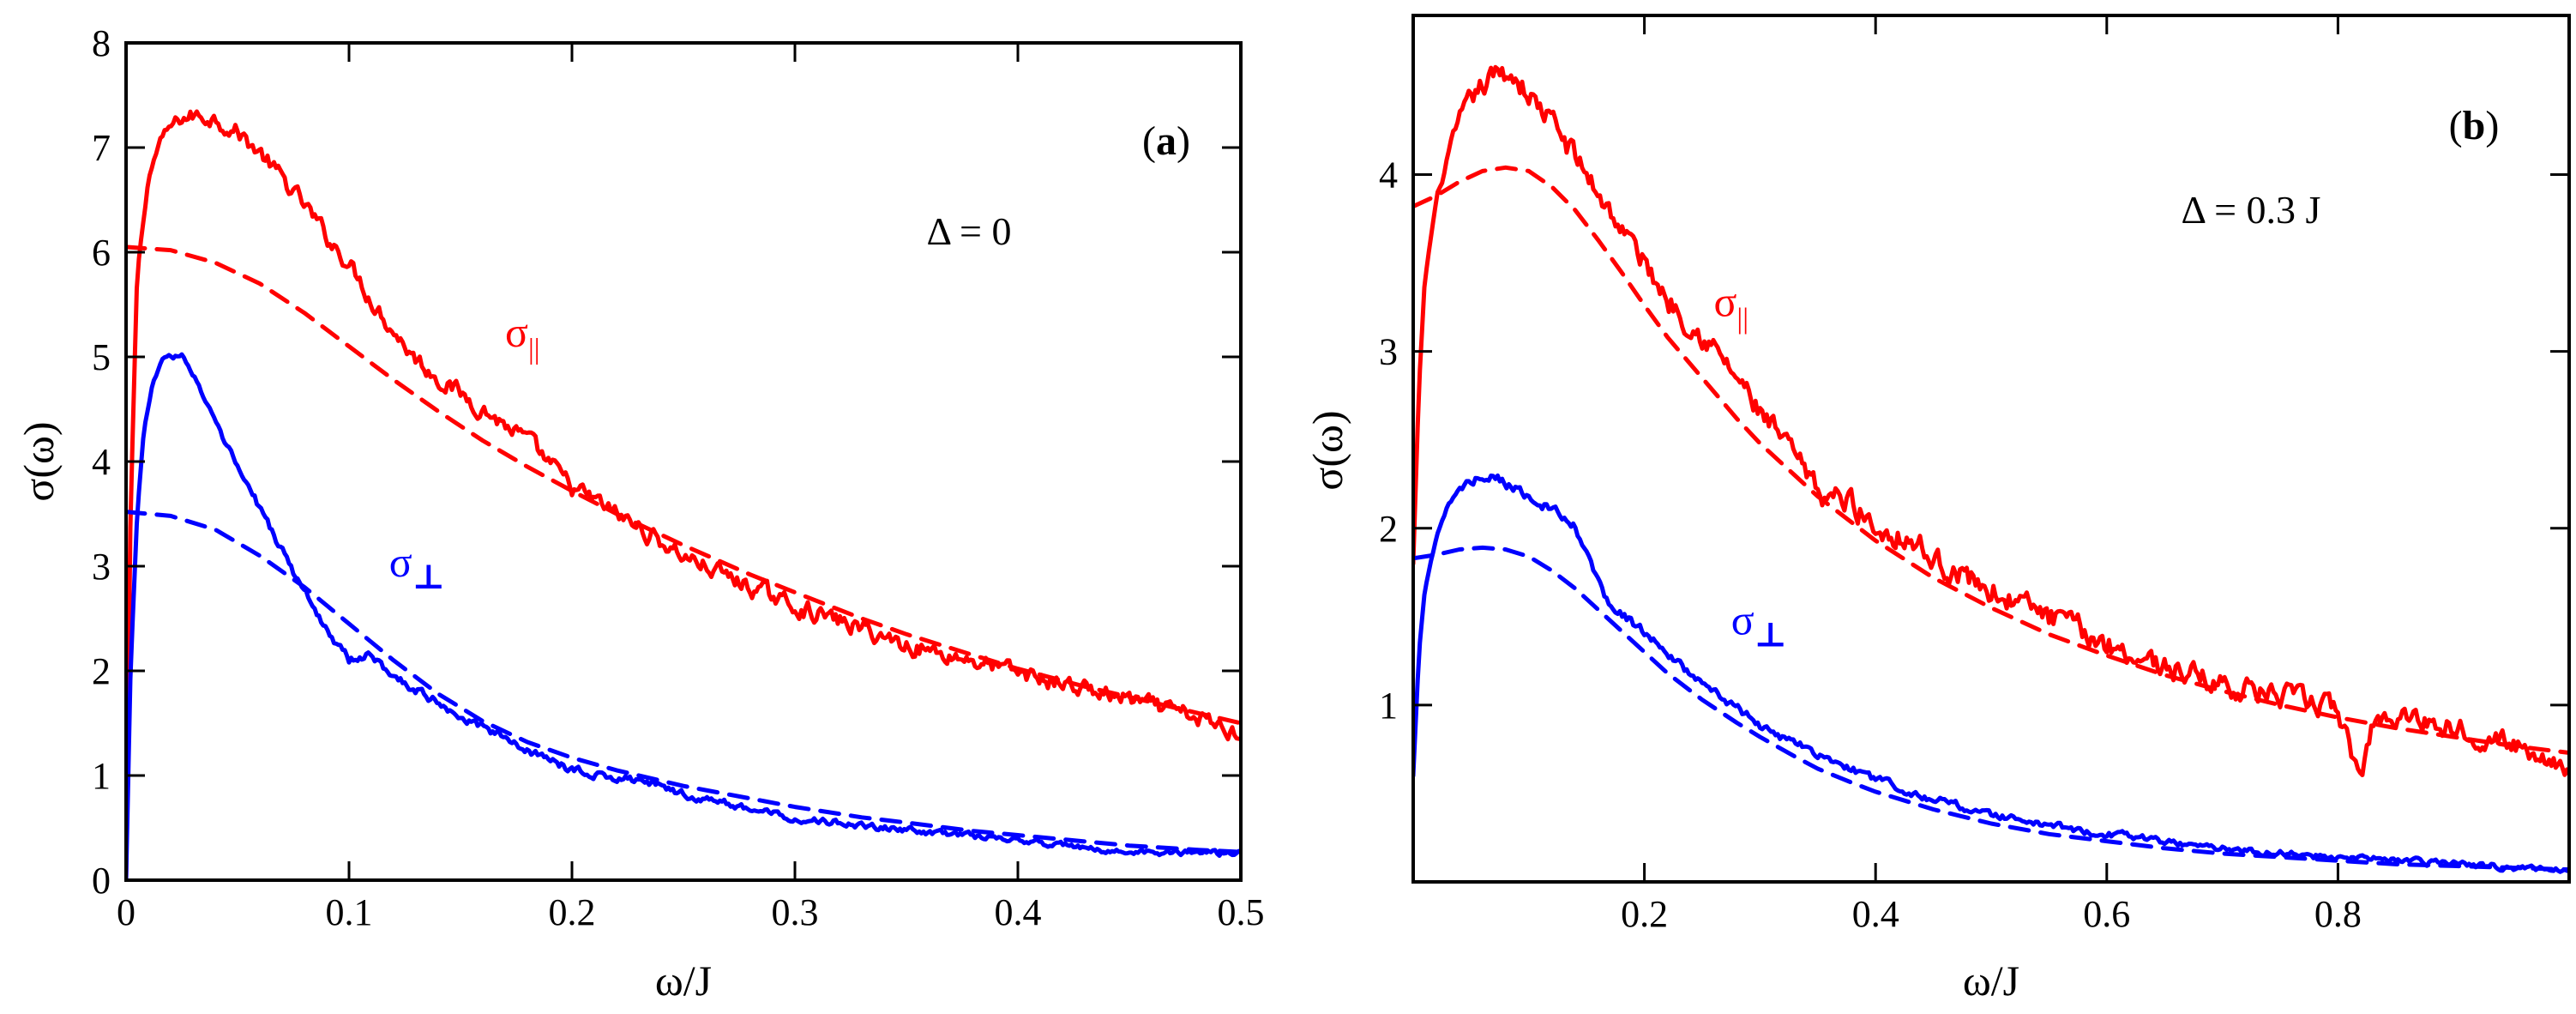 The image size is (2576, 1014). What do you see at coordinates (1241, 912) in the screenshot?
I see `panel-a-xtick-label: 0.5` at bounding box center [1241, 912].